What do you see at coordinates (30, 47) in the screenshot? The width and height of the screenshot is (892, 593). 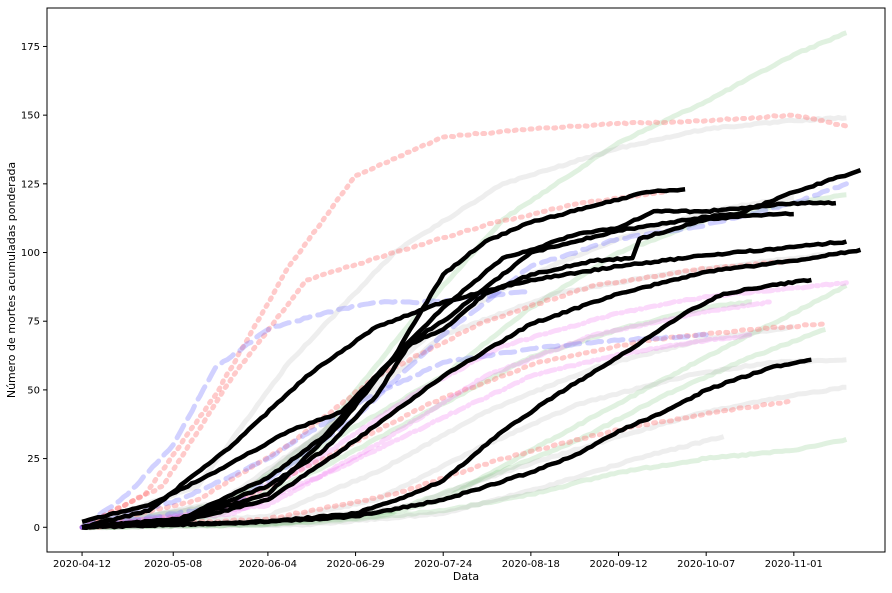 I see `y-tick-label: 175` at bounding box center [30, 47].